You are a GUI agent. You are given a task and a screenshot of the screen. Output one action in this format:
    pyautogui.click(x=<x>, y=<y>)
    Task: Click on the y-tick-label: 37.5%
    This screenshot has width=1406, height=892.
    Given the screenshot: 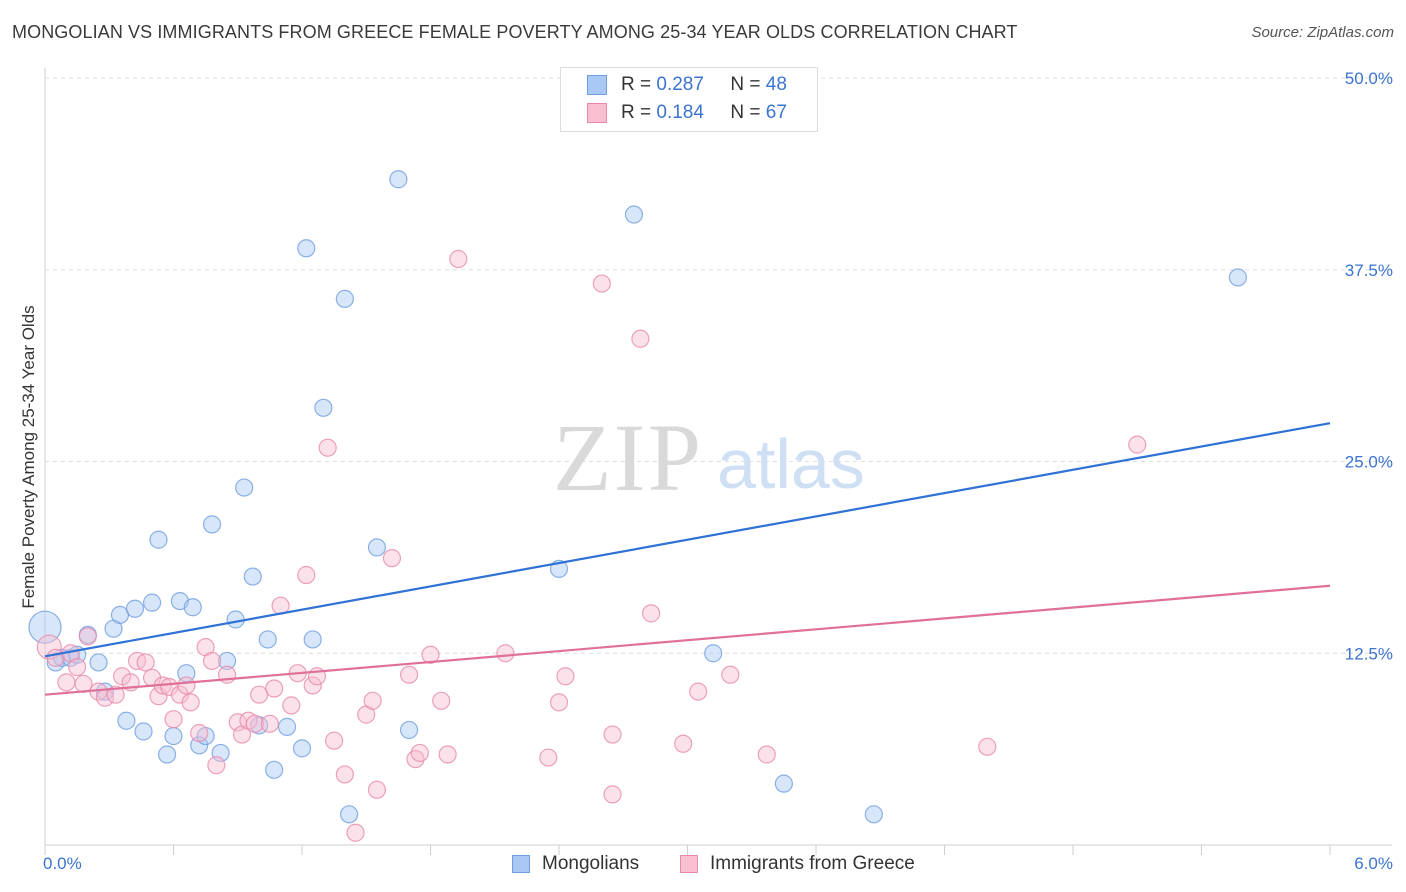 What is the action you would take?
    pyautogui.click(x=1369, y=270)
    